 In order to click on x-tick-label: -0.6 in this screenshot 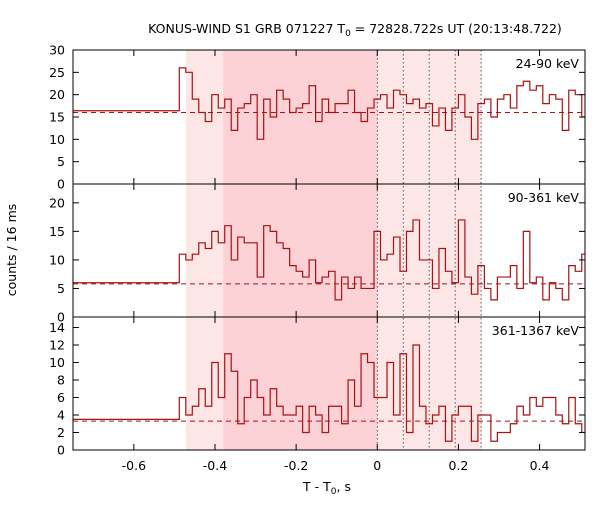, I will do `click(134, 465)`.